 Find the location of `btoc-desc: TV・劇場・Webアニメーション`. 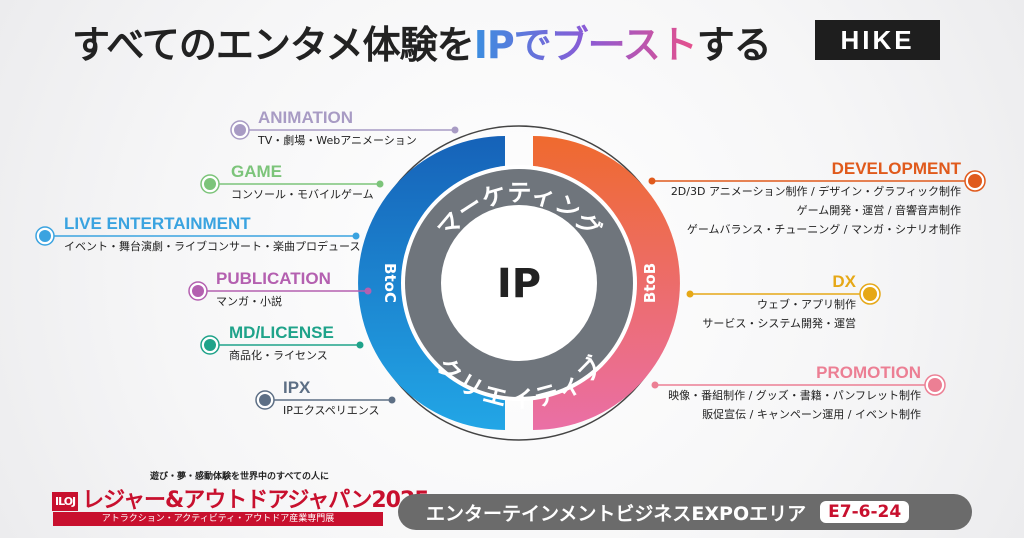

btoc-desc: TV・劇場・Webアニメーション is located at coordinates (337, 140).